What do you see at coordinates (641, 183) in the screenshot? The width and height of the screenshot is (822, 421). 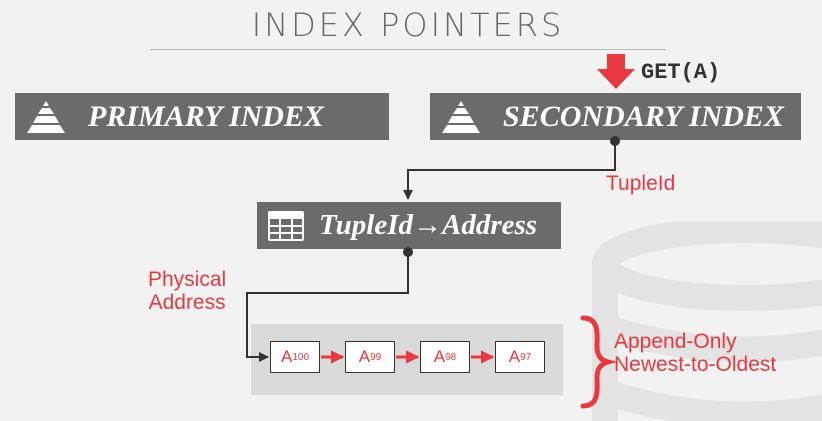 I see `tupleid-pointer-label: TupleId` at bounding box center [641, 183].